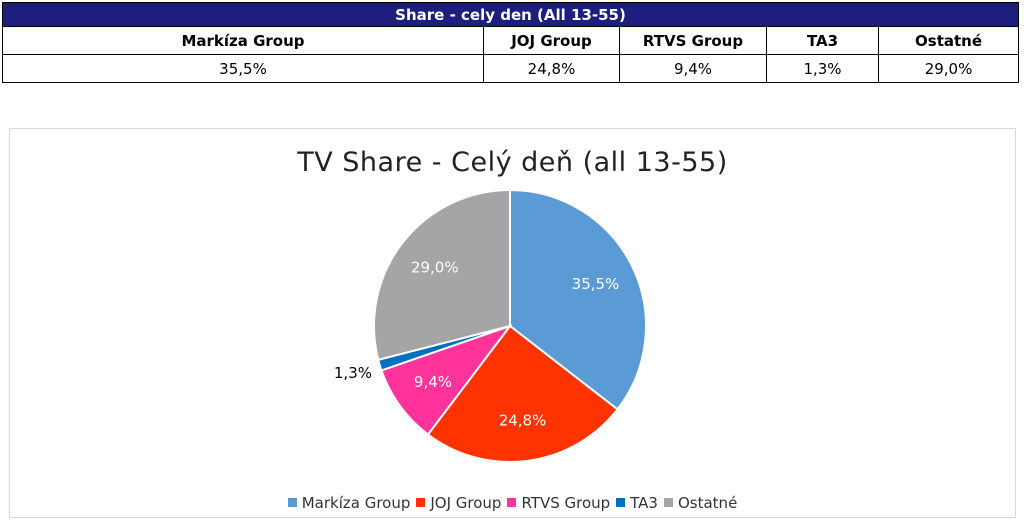  I want to click on legend-item-ta3: TA3, so click(637, 503).